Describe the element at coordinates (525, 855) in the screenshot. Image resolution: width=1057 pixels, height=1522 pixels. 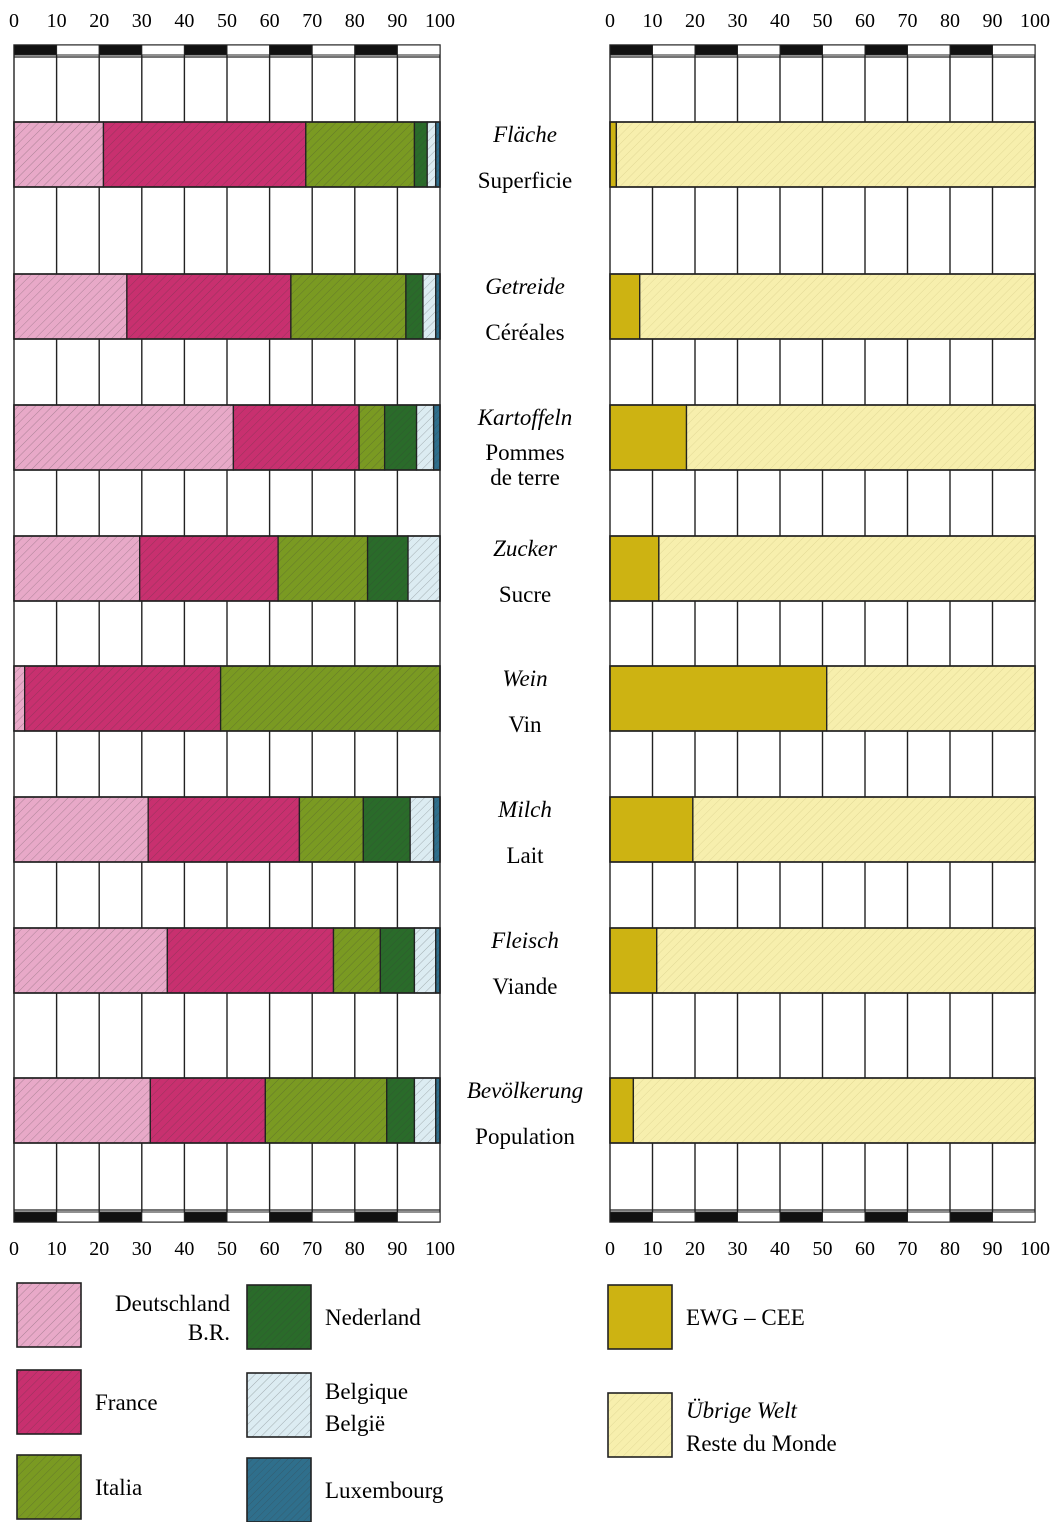
I see `category-label-fr: Lait` at that location.